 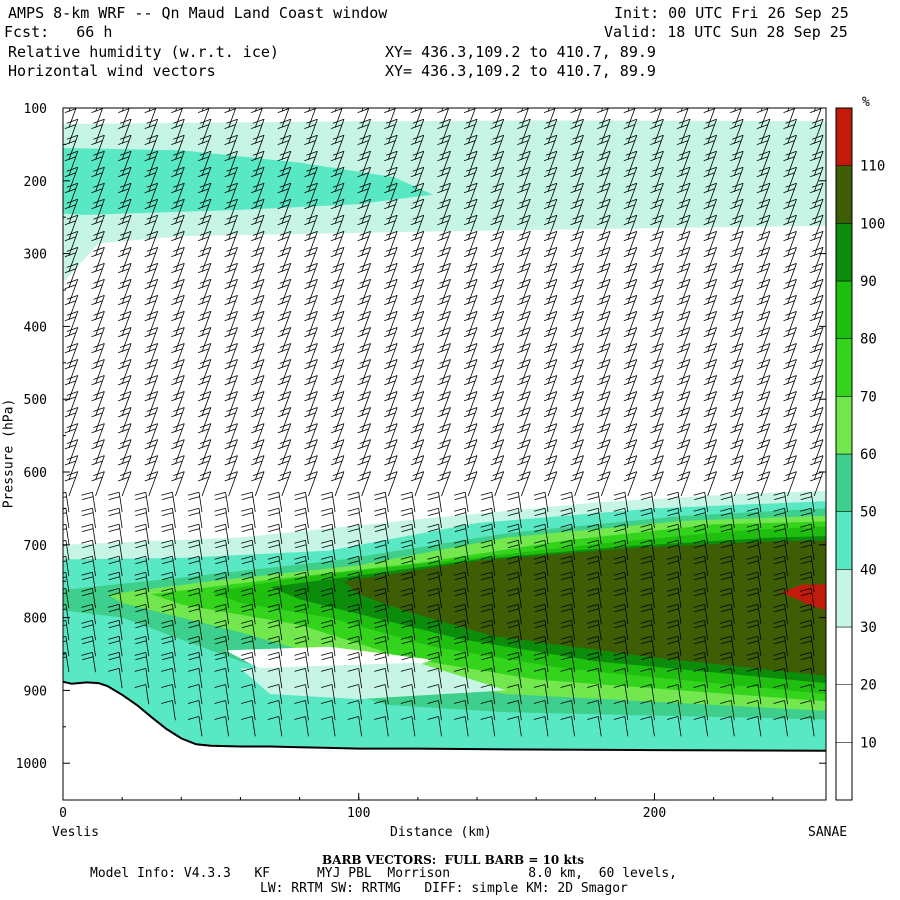 I want to click on y-tick-label: 600, so click(x=35, y=473).